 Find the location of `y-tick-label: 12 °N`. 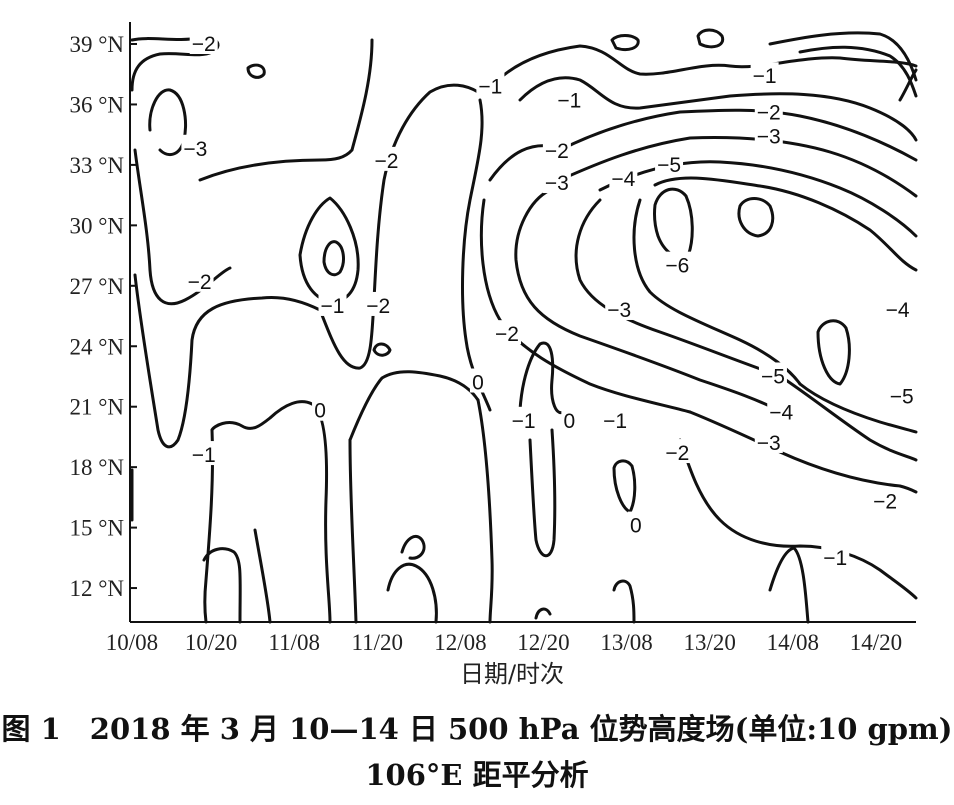

y-tick-label: 12 °N is located at coordinates (96, 588).